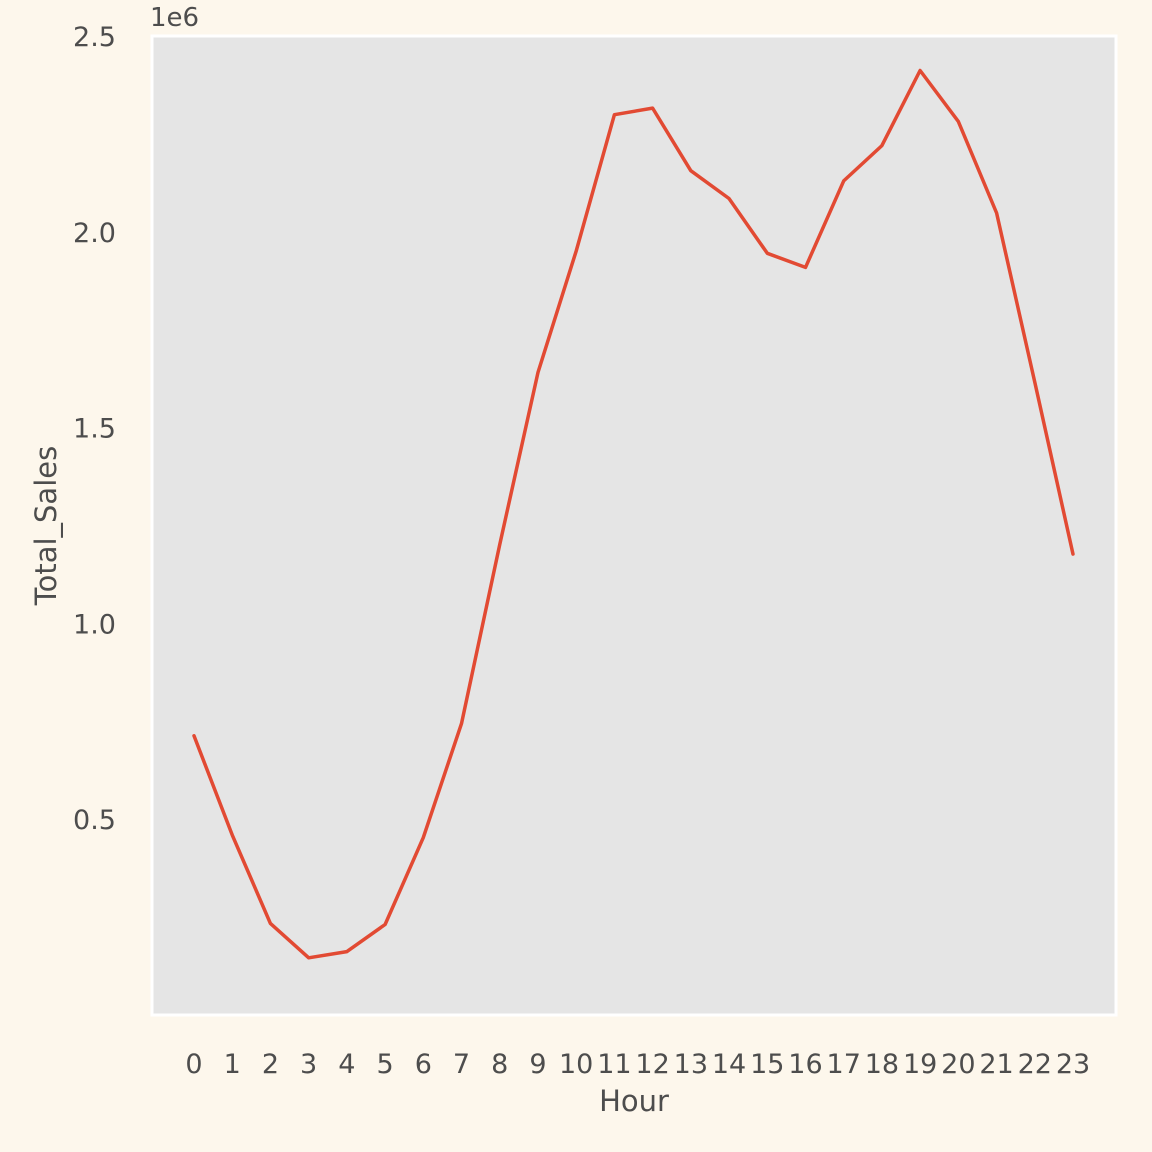 Image resolution: width=1152 pixels, height=1152 pixels. I want to click on x-tick-label: 21, so click(996, 1064).